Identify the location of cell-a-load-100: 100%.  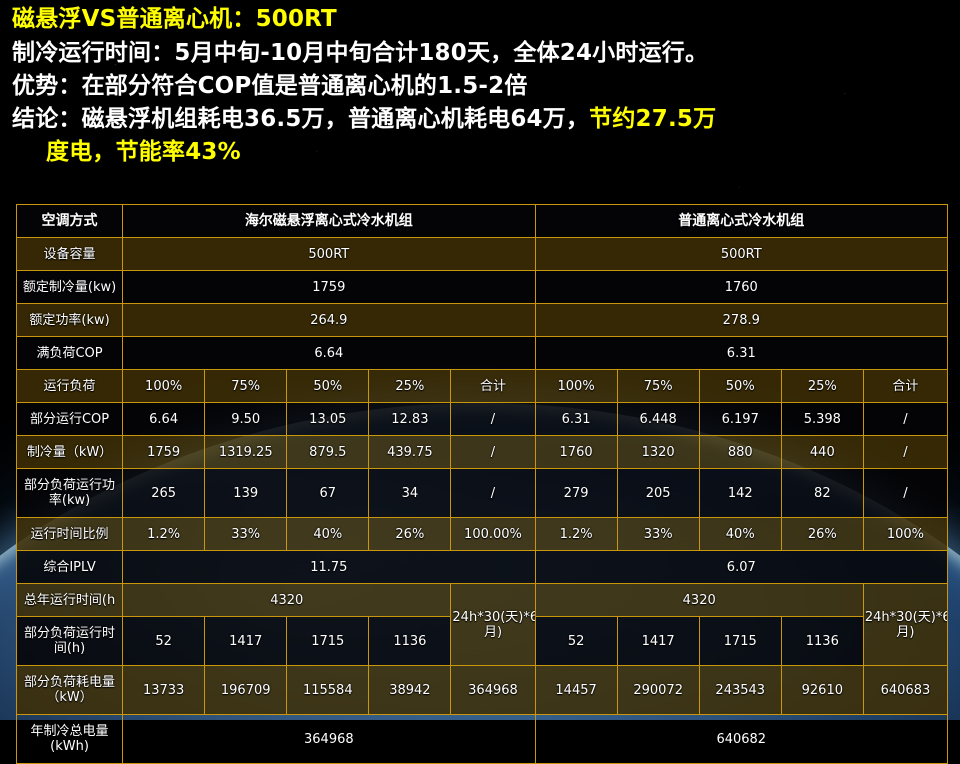
(164, 386).